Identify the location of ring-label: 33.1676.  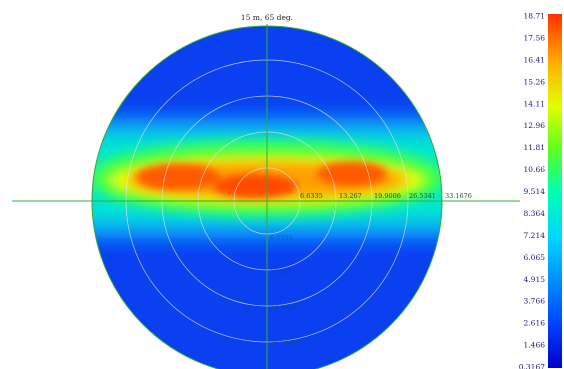
(458, 196).